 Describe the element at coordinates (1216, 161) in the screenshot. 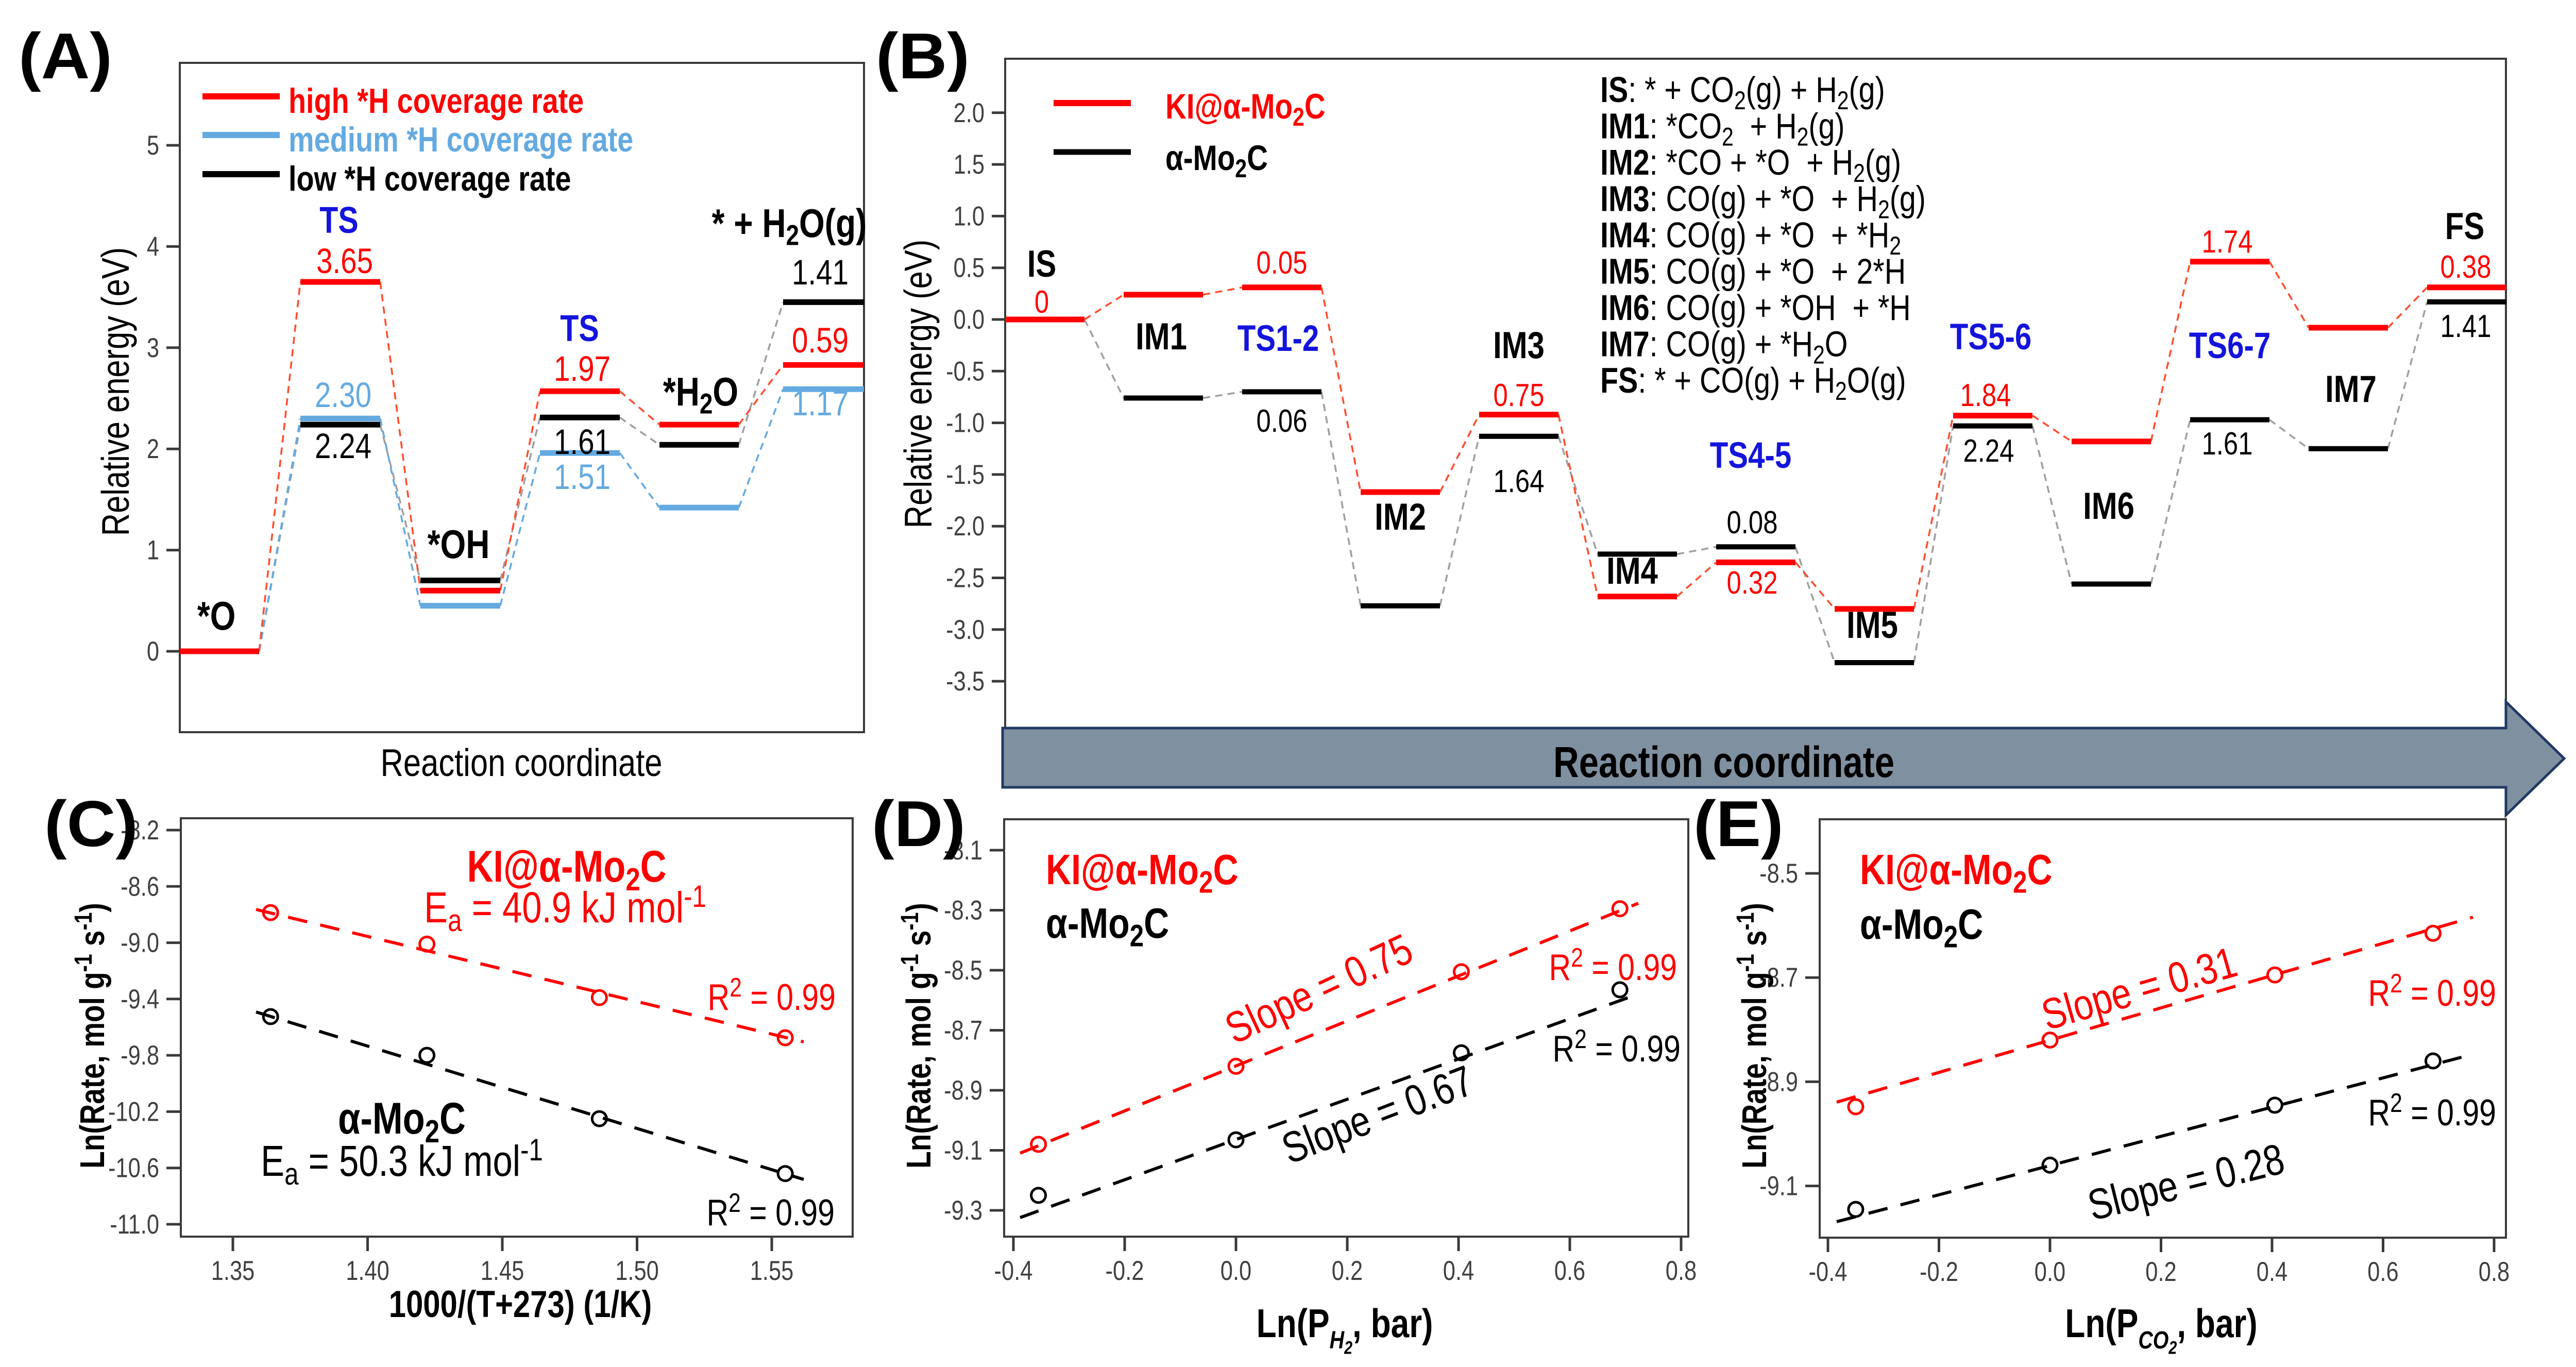

I see `svg-text: α-Mo2C` at that location.